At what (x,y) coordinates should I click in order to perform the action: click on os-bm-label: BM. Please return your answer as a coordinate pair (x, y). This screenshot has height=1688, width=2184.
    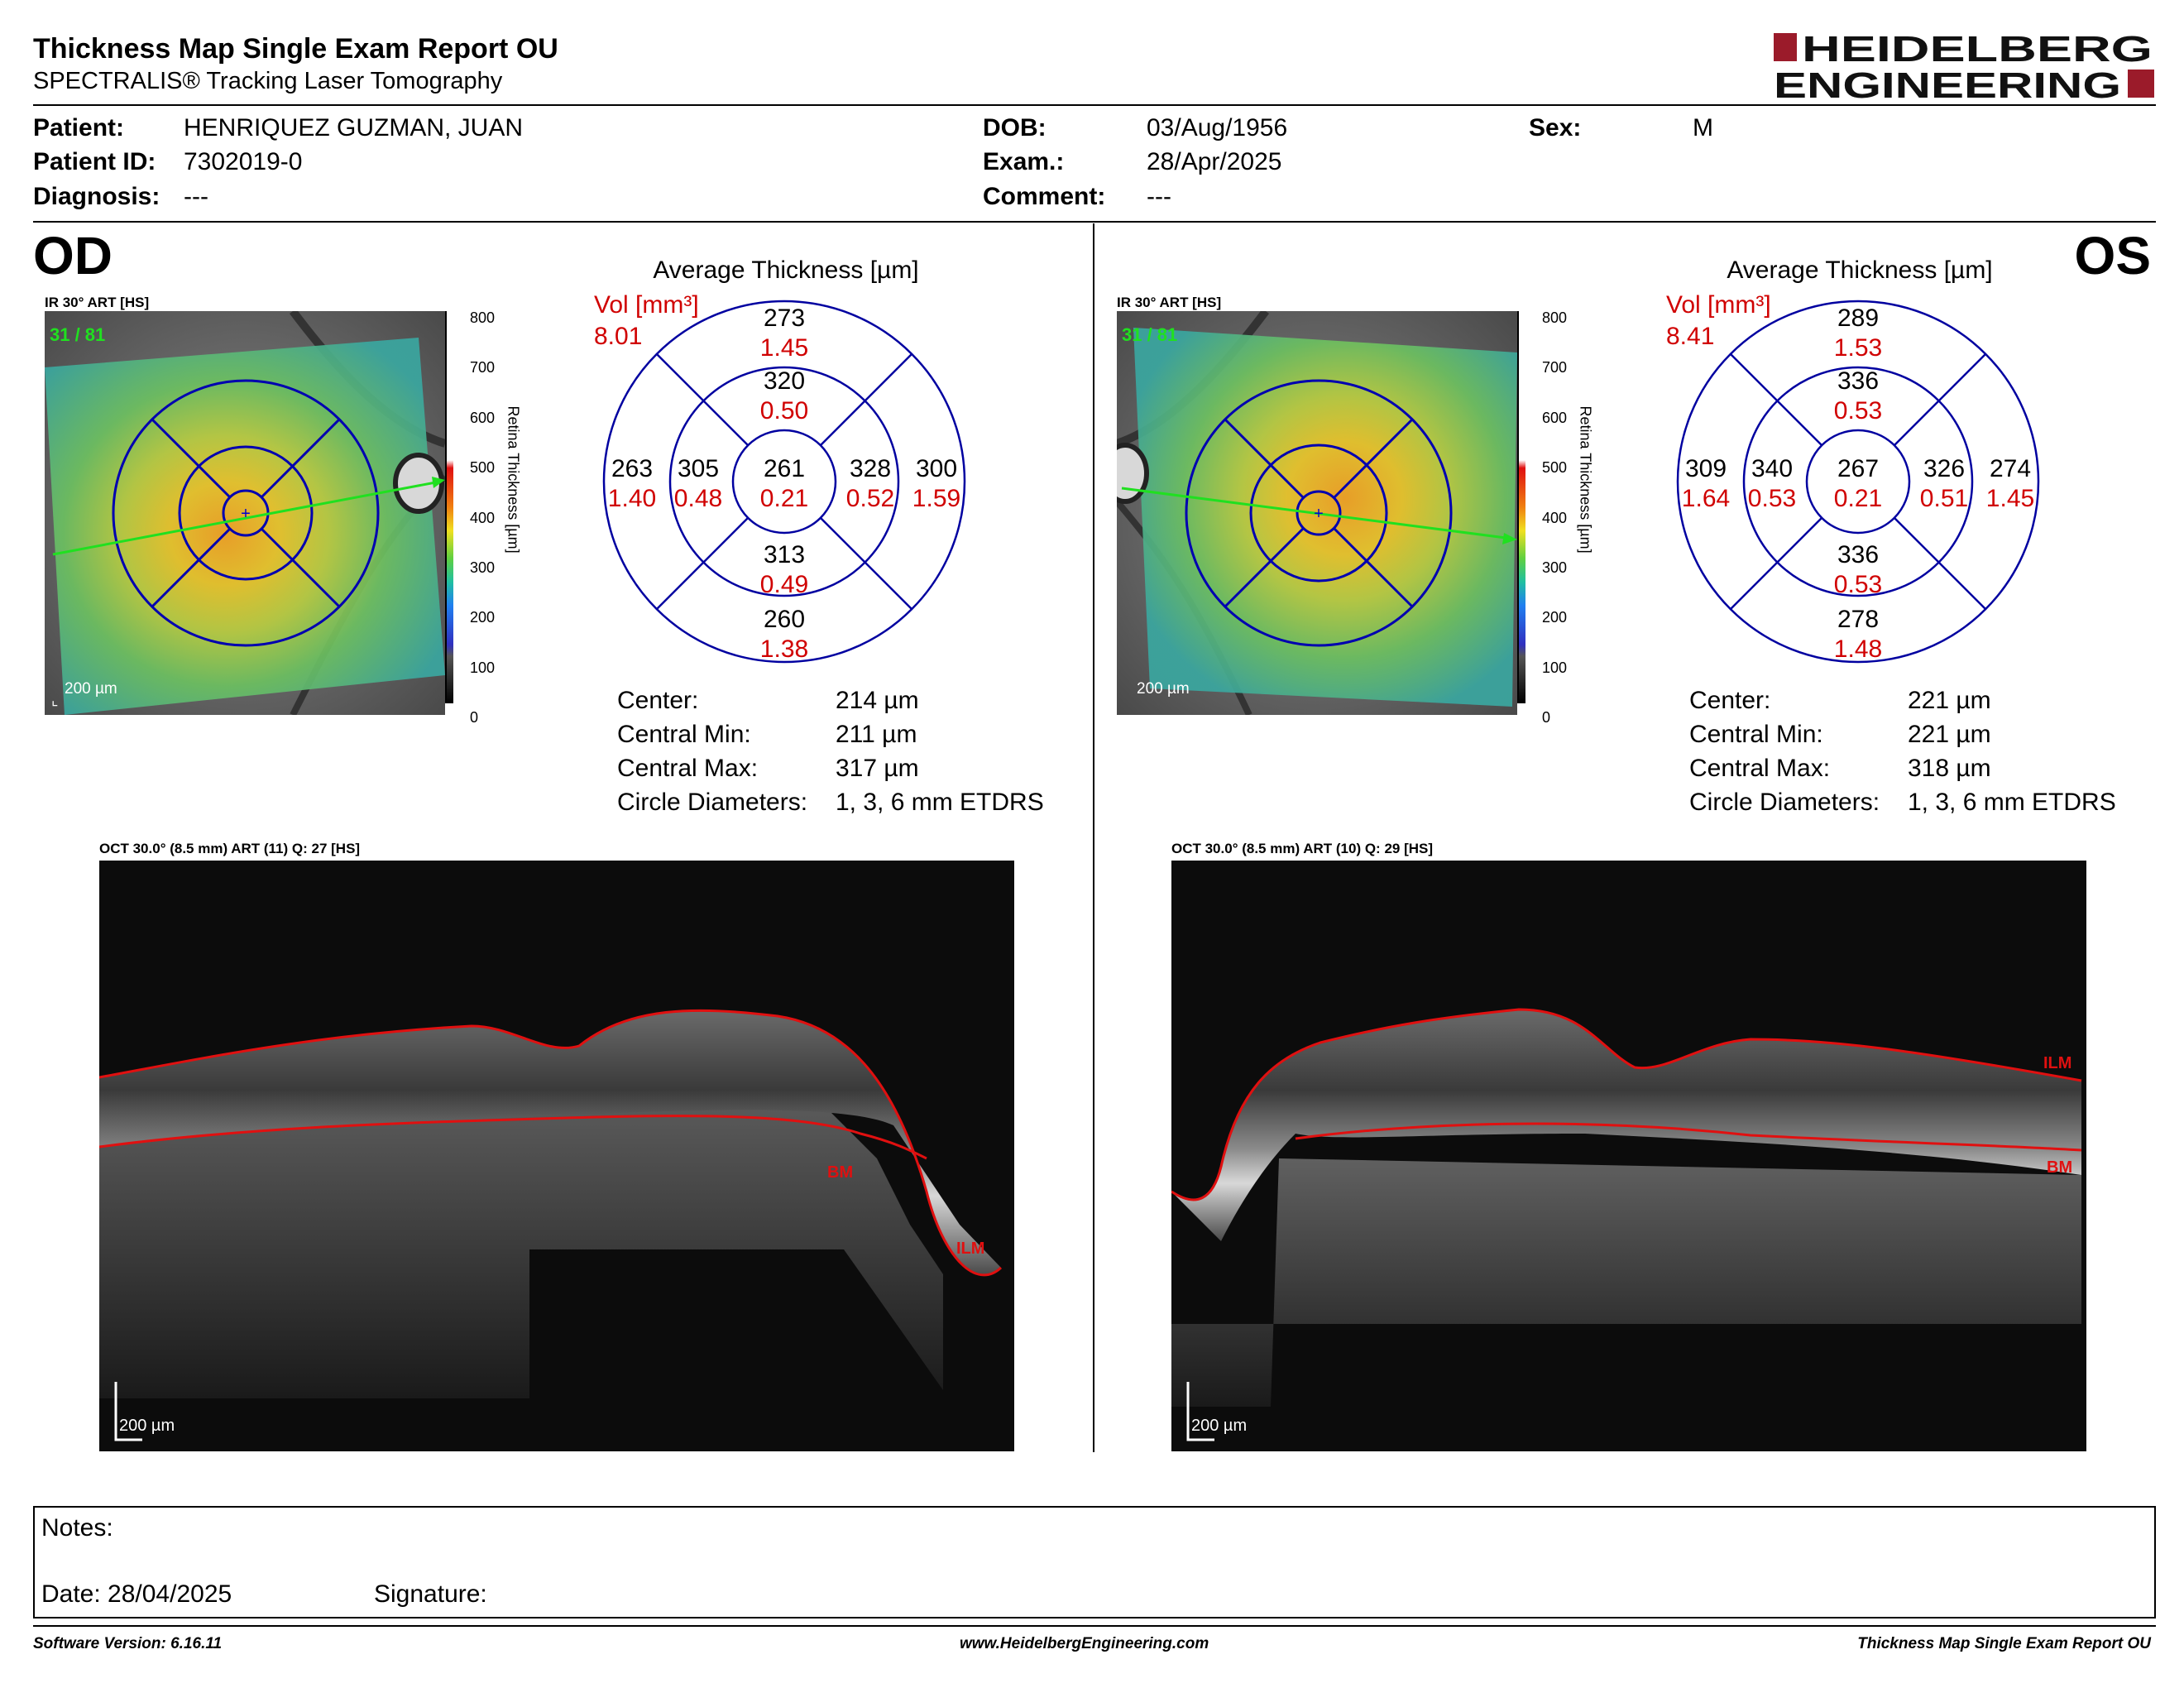
    Looking at the image, I should click on (2060, 1167).